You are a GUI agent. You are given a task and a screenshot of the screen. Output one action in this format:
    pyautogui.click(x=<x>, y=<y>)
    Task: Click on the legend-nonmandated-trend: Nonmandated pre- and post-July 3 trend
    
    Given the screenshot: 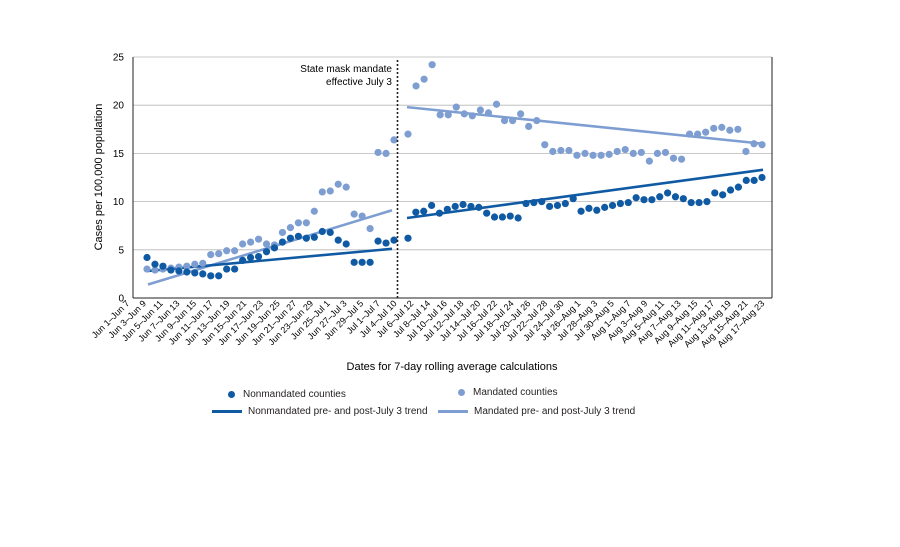 What is the action you would take?
    pyautogui.click(x=320, y=411)
    